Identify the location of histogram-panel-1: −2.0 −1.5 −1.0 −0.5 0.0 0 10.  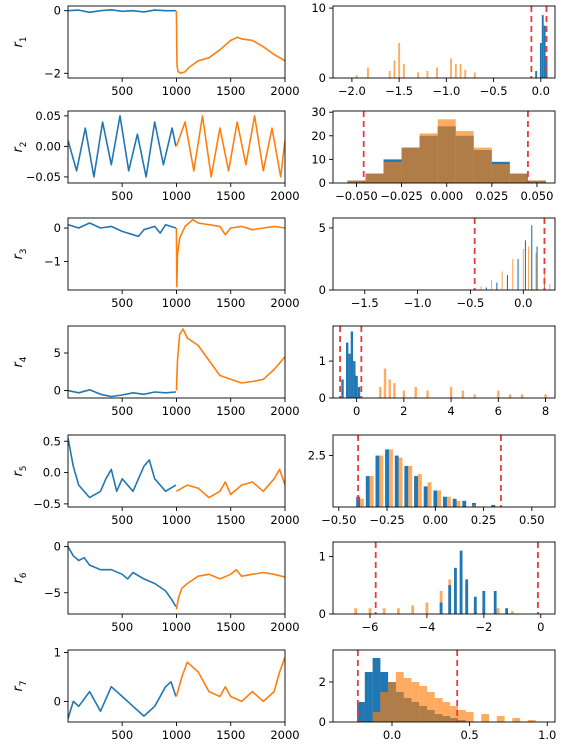
(433, 49).